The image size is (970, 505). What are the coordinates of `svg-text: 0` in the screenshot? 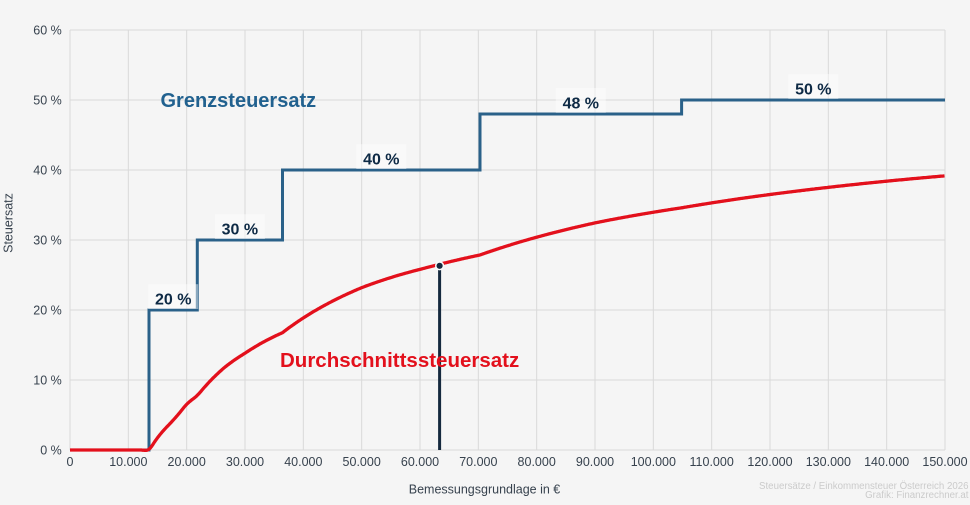 It's located at (70, 462).